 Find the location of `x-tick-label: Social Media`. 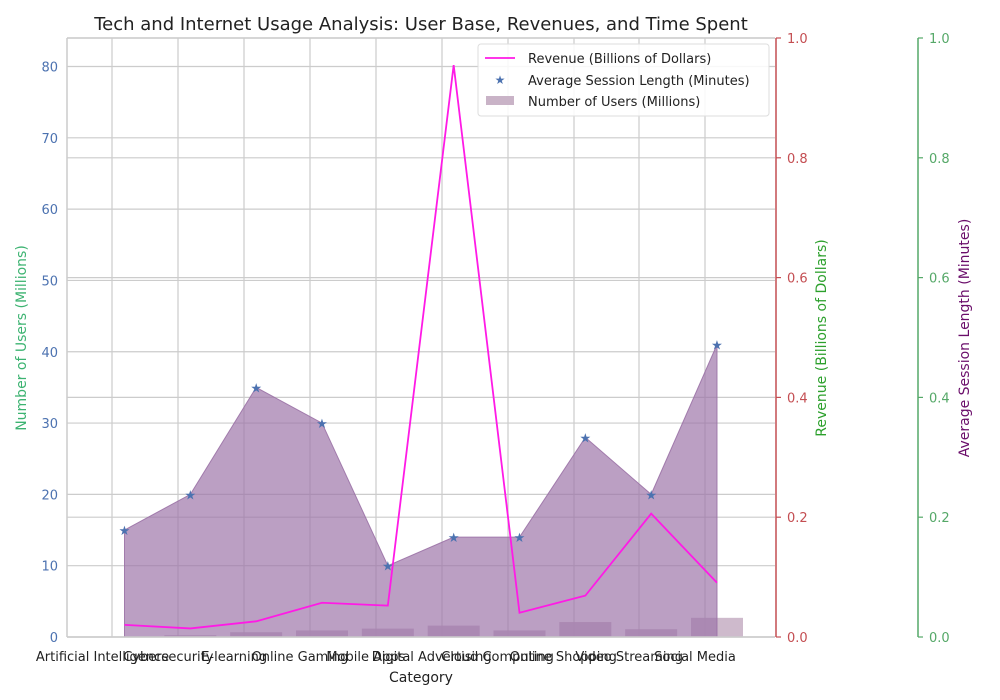

x-tick-label: Social Media is located at coordinates (695, 657).